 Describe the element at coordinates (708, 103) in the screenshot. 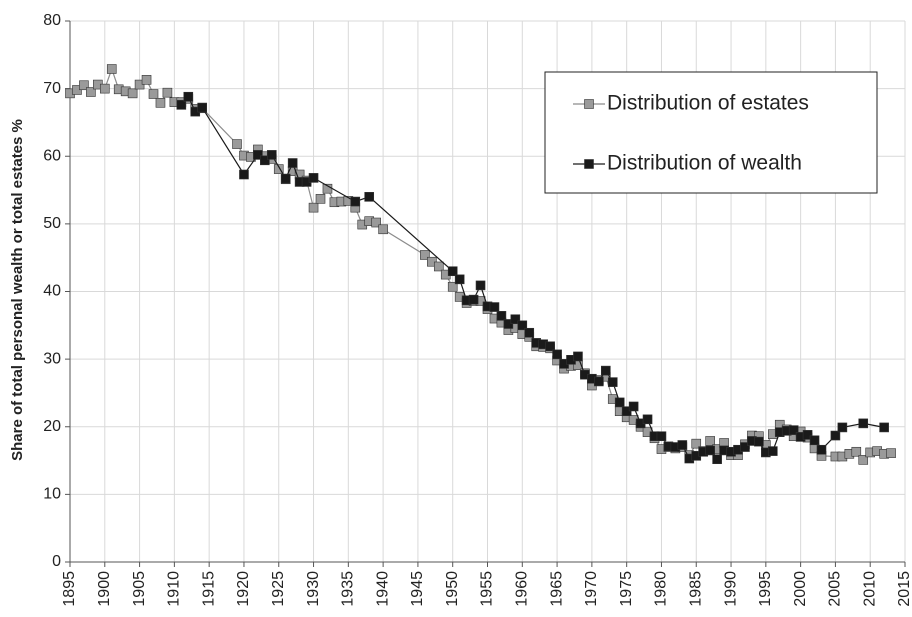

I see `legend-label: Distribution of estates` at that location.